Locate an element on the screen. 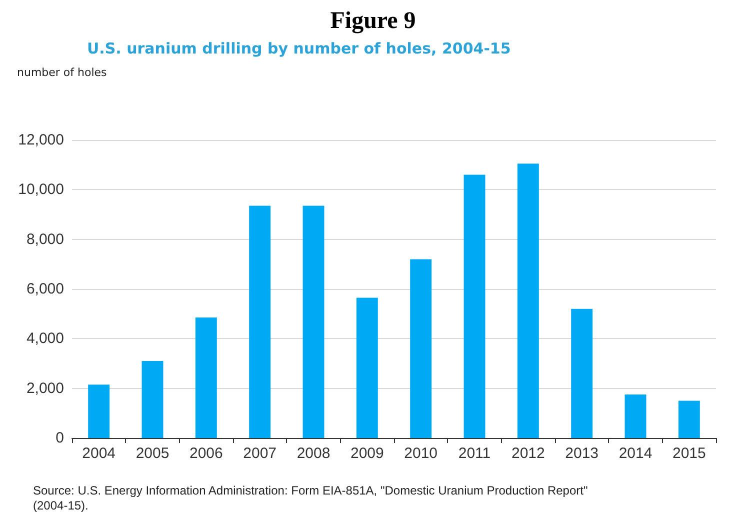 This screenshot has width=746, height=516. x-tick-label: 2010 is located at coordinates (421, 453).